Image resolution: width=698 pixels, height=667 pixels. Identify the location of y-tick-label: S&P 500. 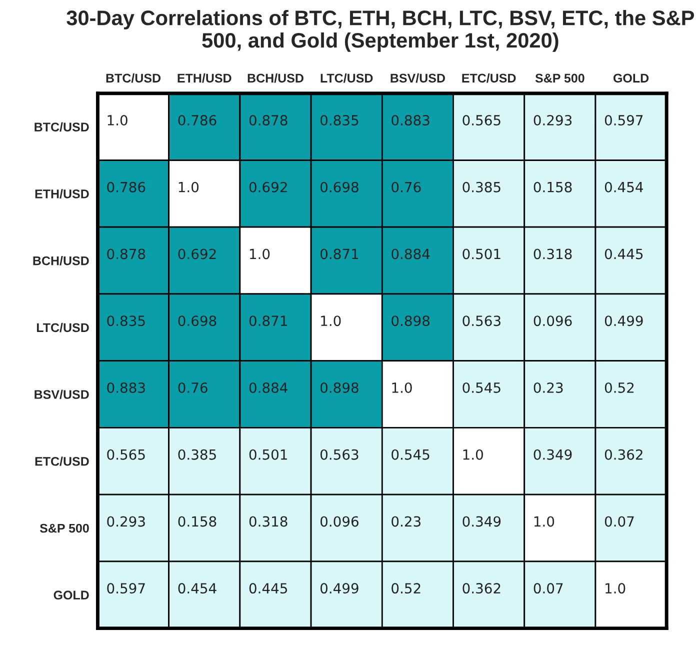
(64, 528).